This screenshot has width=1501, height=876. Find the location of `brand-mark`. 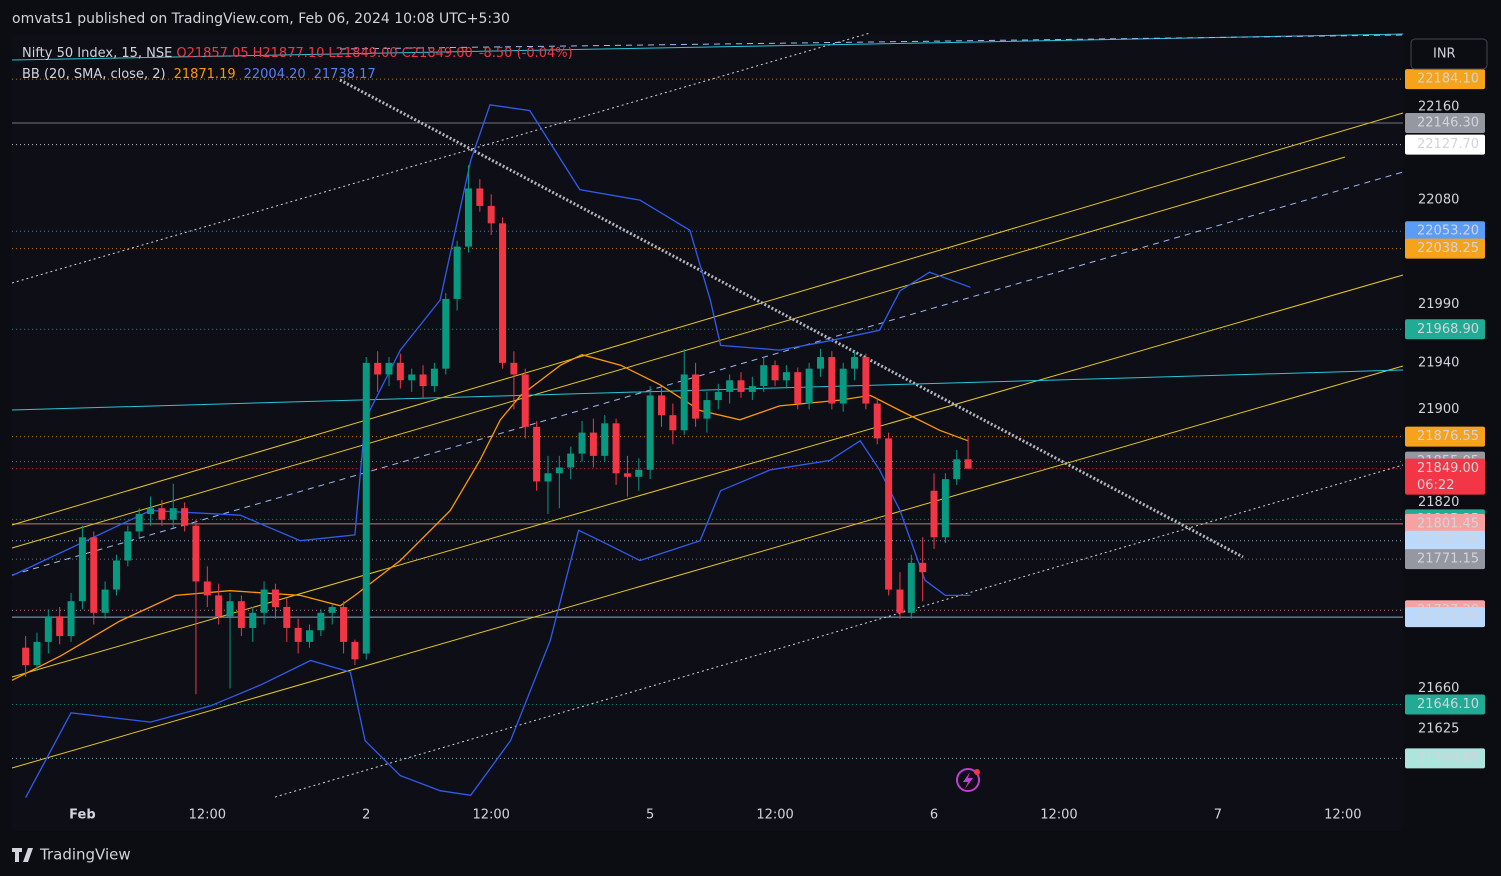

brand-mark is located at coordinates (22, 855).